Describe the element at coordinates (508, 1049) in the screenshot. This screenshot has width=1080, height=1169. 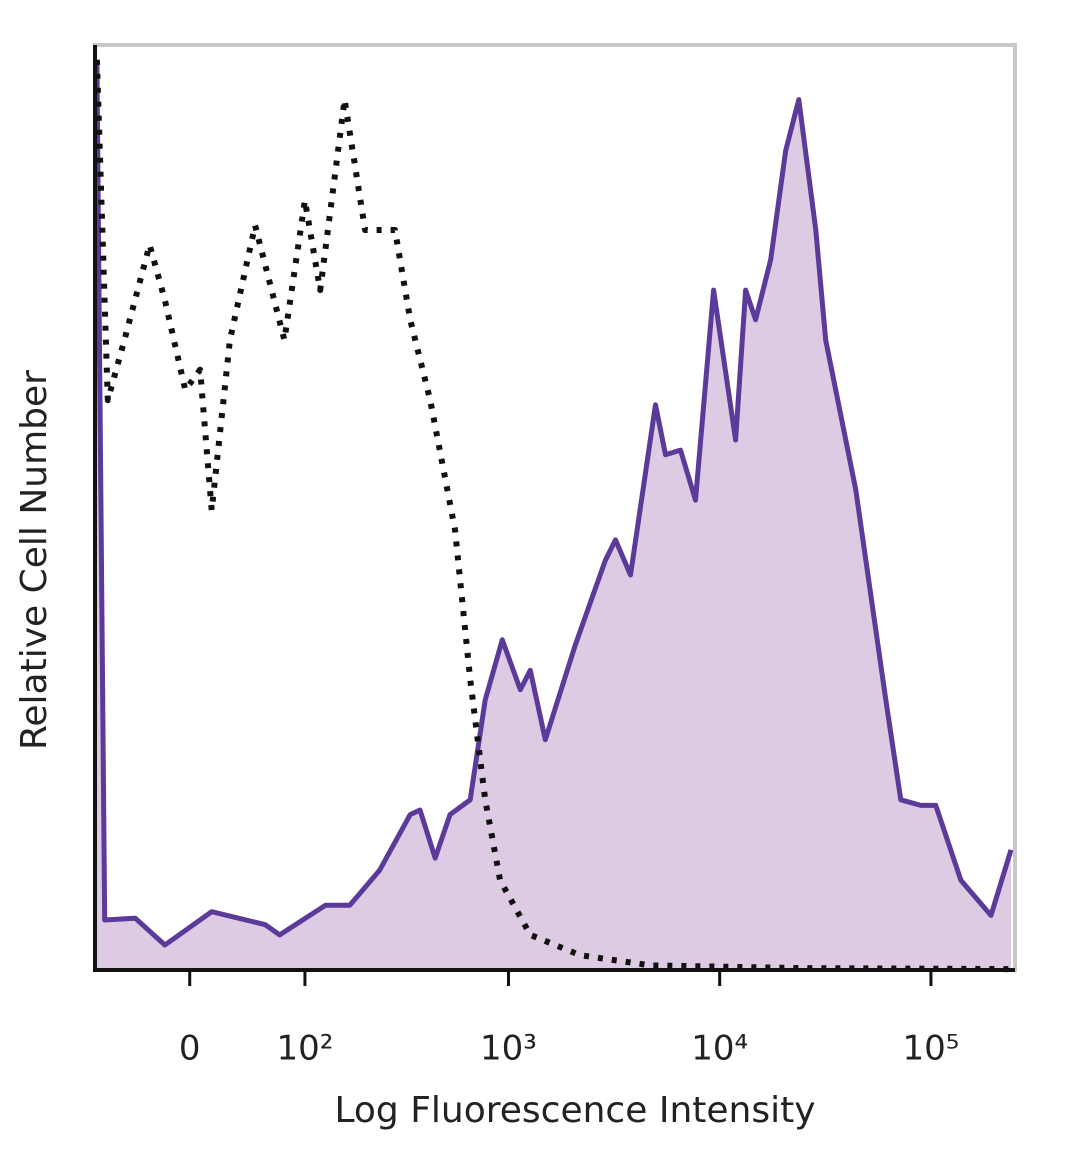
I see `x-tick-label: 10³` at that location.